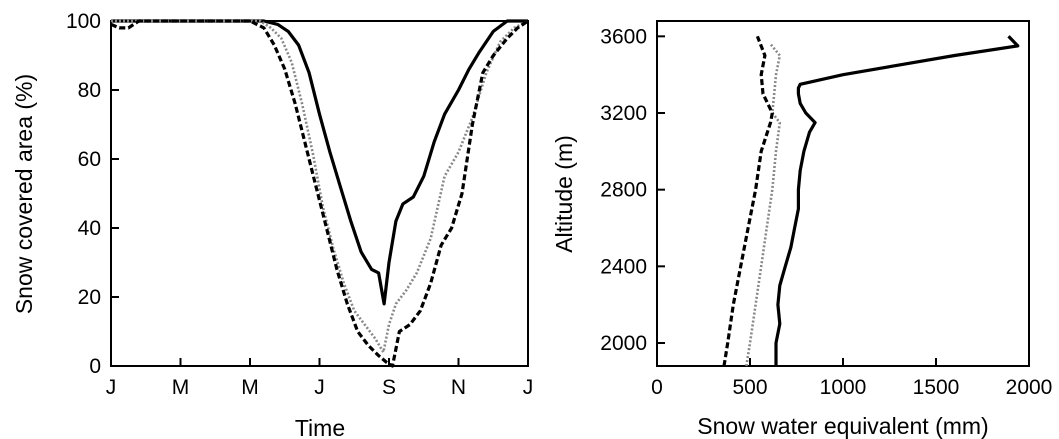 Image resolution: width=1059 pixels, height=439 pixels. Describe the element at coordinates (1029, 387) in the screenshot. I see `right-x-tick-label: 2000` at that location.